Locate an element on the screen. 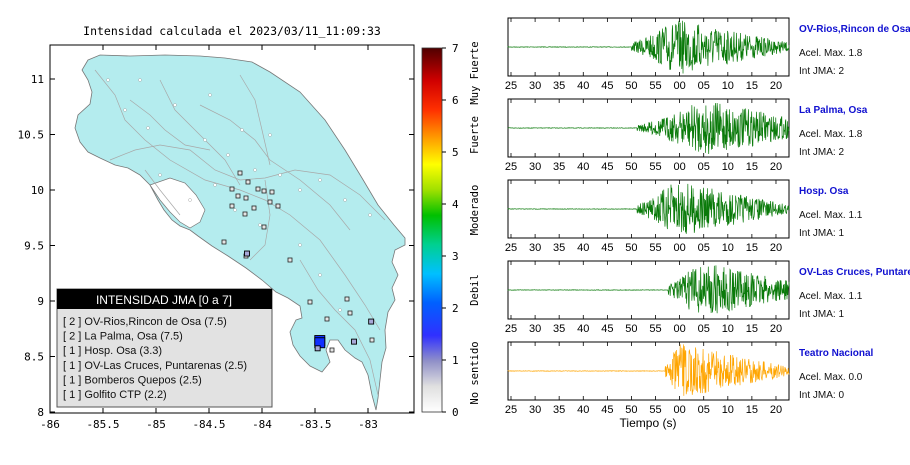  station-markers-minor is located at coordinates (298, 261).